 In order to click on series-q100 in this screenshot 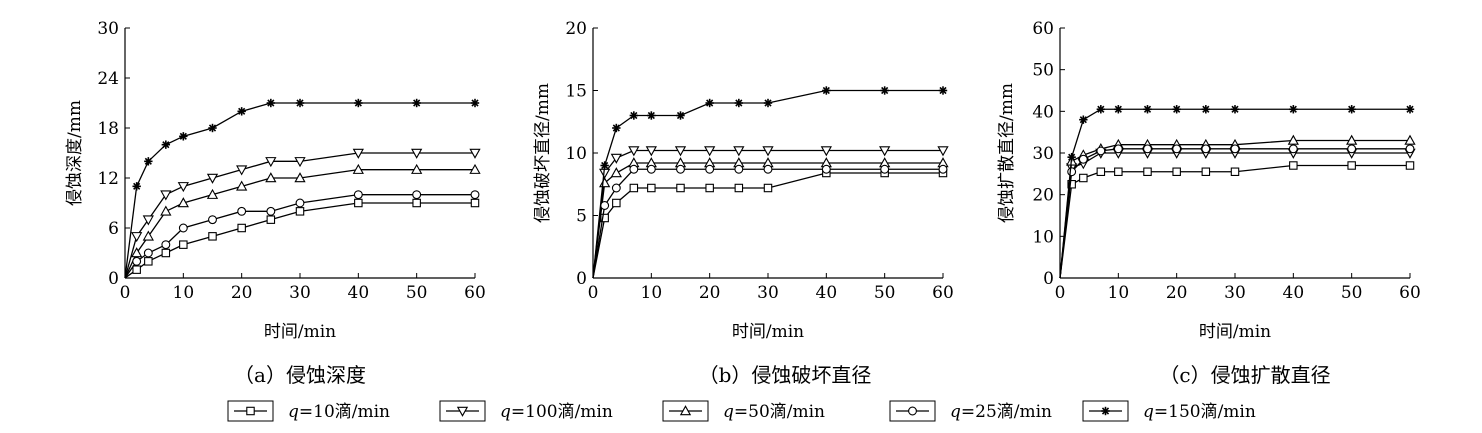, I will do `click(770, 212)`.